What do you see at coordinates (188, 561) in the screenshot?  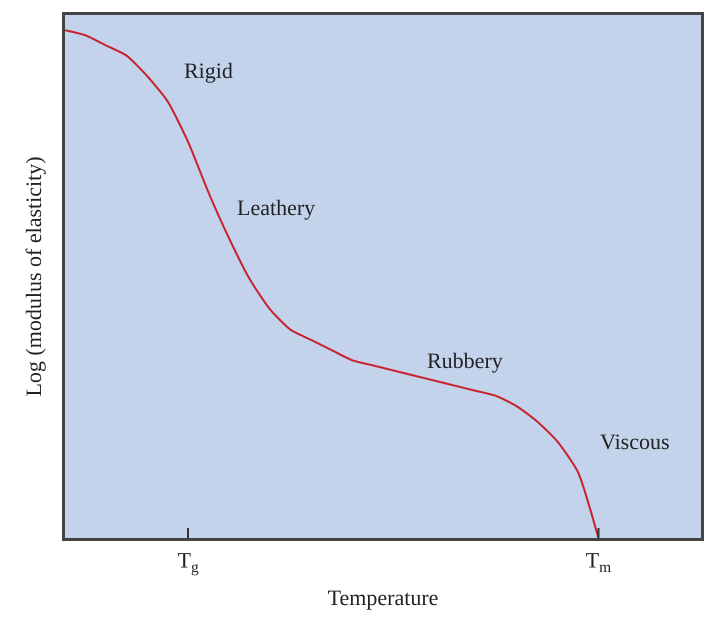 I see `x-tick-label: T$_{g}$` at bounding box center [188, 561].